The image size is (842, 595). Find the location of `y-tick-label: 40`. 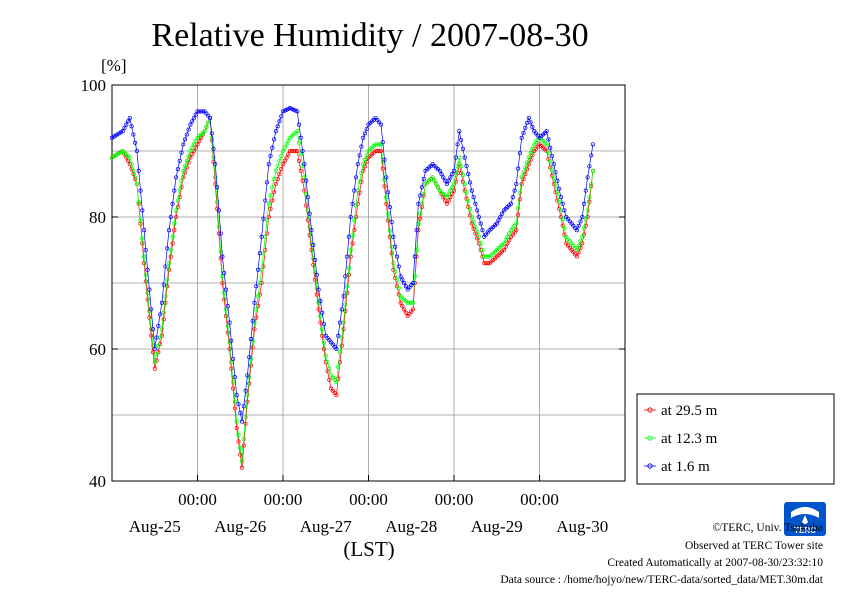

y-tick-label: 40 is located at coordinates (97, 481).